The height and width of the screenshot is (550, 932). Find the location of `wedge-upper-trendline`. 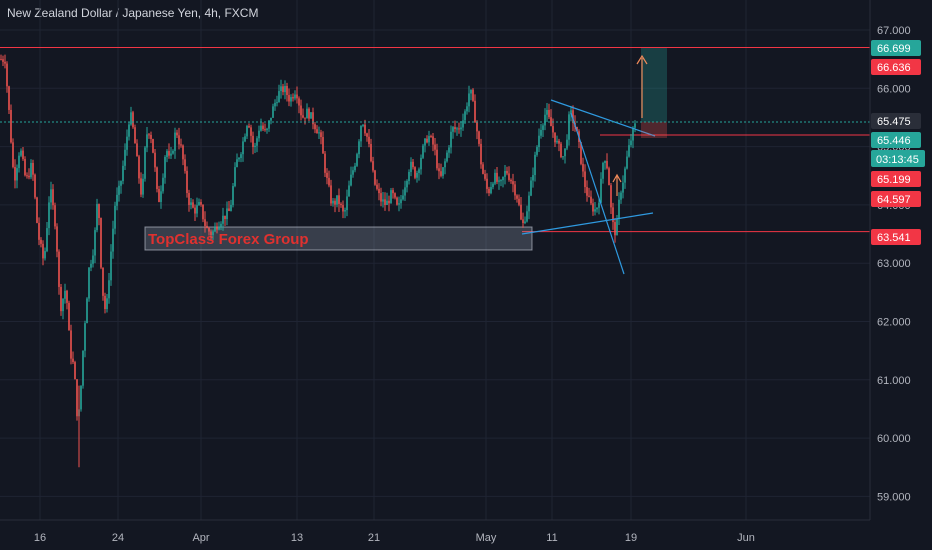

wedge-upper-trendline is located at coordinates (603, 118).